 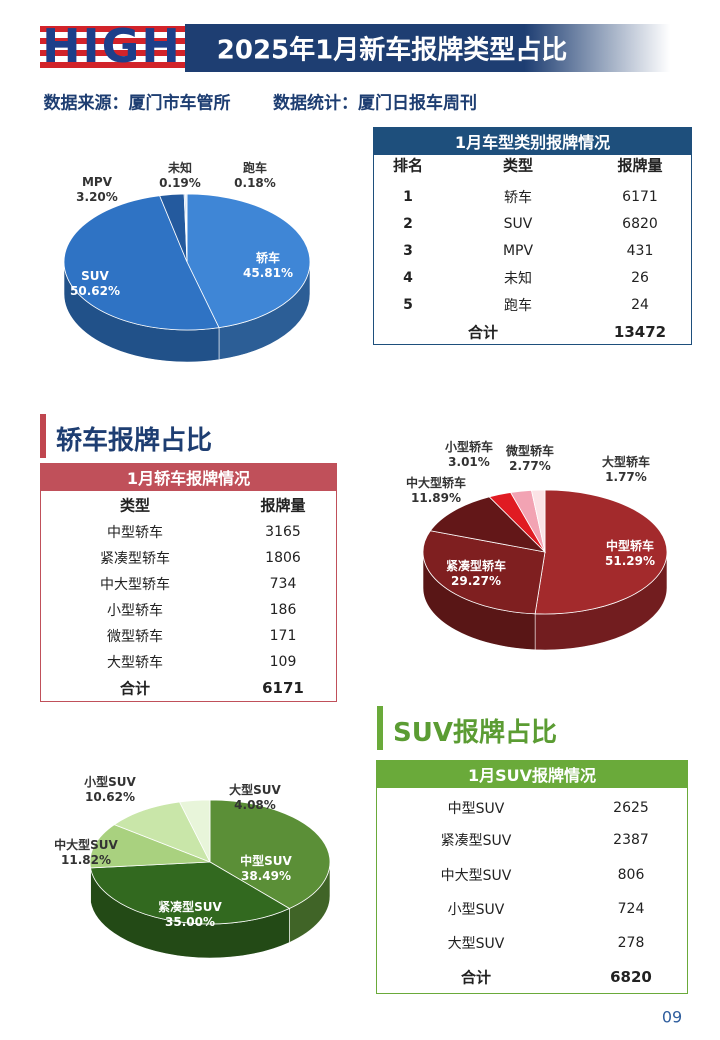 I want to click on slice-value: 29.27%, so click(x=476, y=581).